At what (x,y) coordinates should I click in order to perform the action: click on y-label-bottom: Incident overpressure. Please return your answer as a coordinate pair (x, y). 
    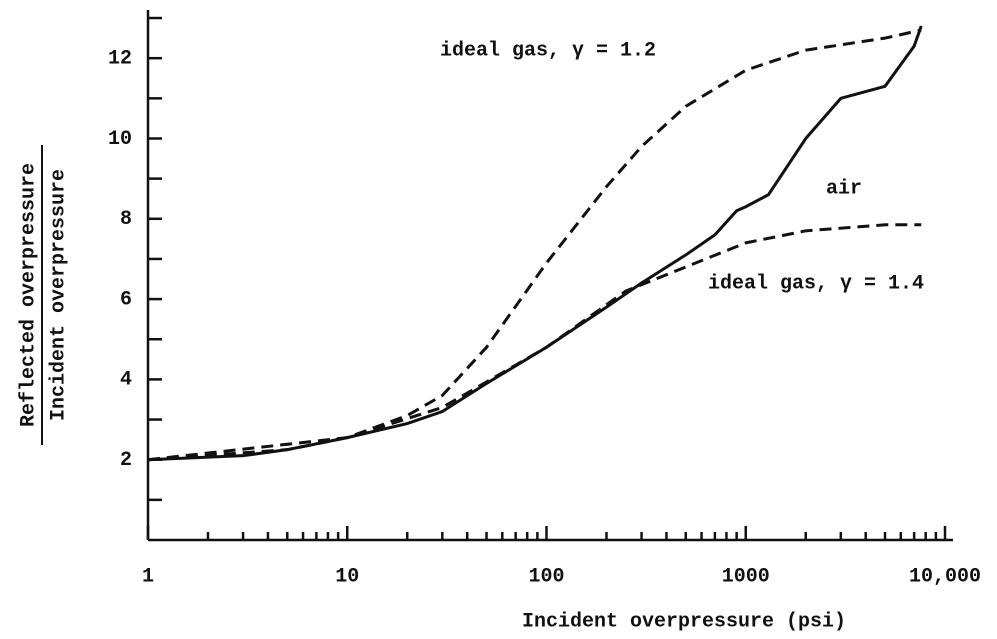
    Looking at the image, I should click on (58, 295).